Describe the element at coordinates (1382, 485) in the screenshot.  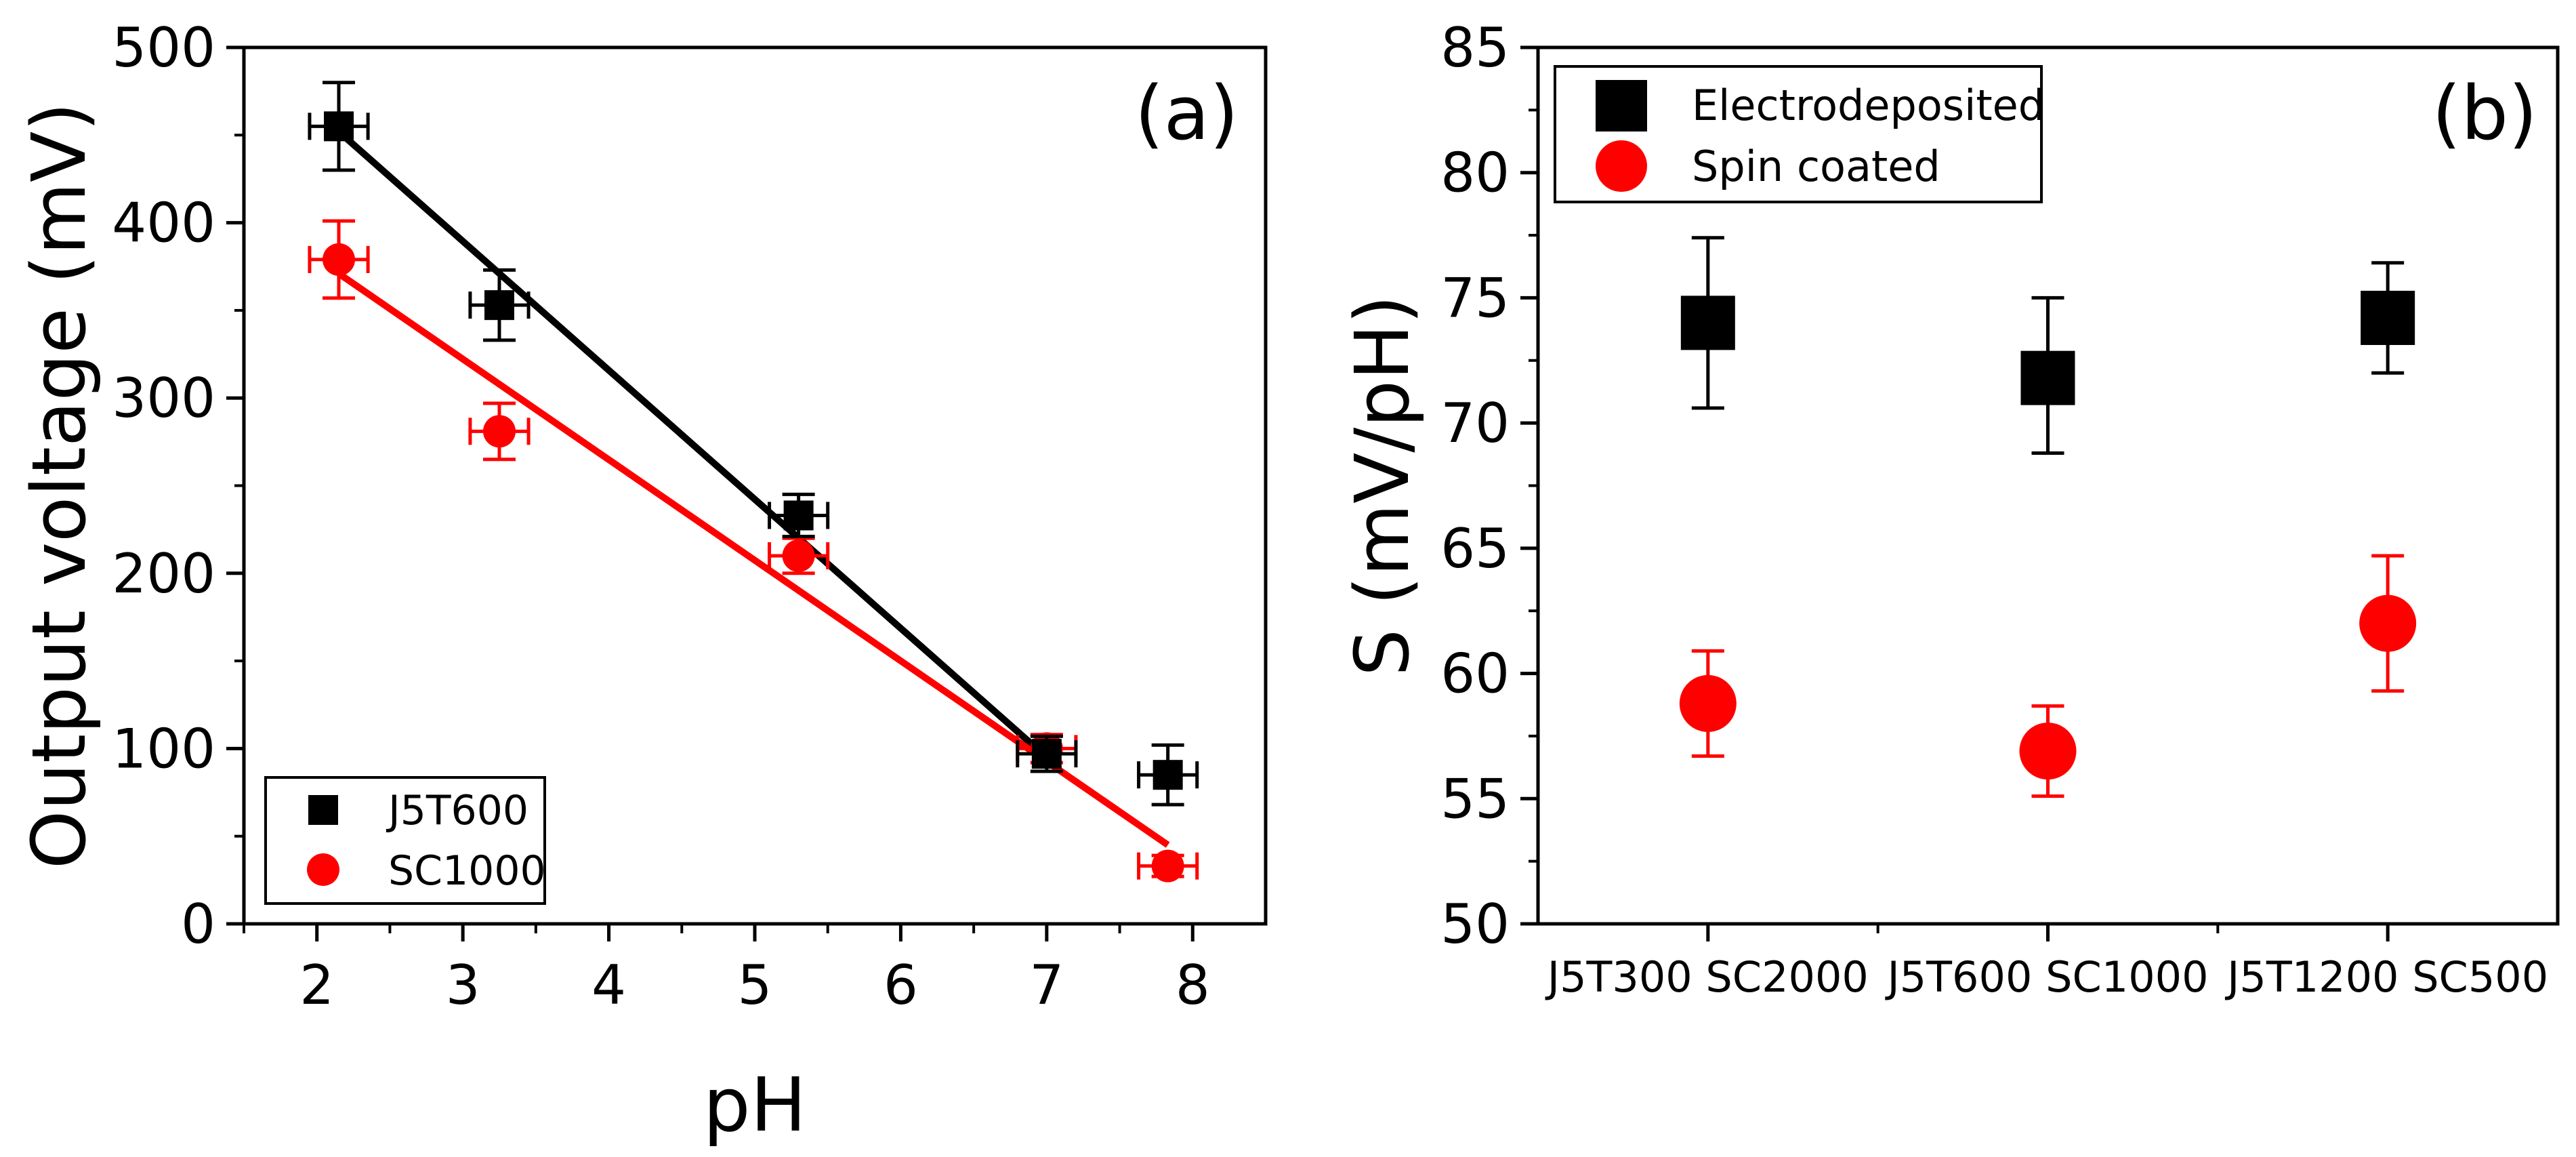
I see `panel-b-y-axis-label: S (mV/pH)` at that location.